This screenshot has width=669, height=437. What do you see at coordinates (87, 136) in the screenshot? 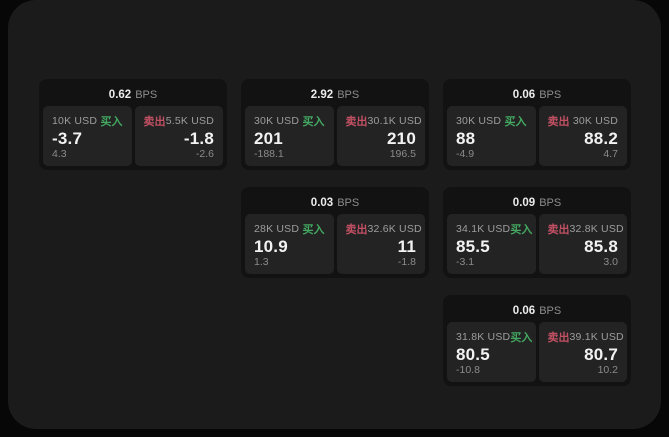
I see `buy-tile: 10K USD 买入 -3.7 4.3` at bounding box center [87, 136].